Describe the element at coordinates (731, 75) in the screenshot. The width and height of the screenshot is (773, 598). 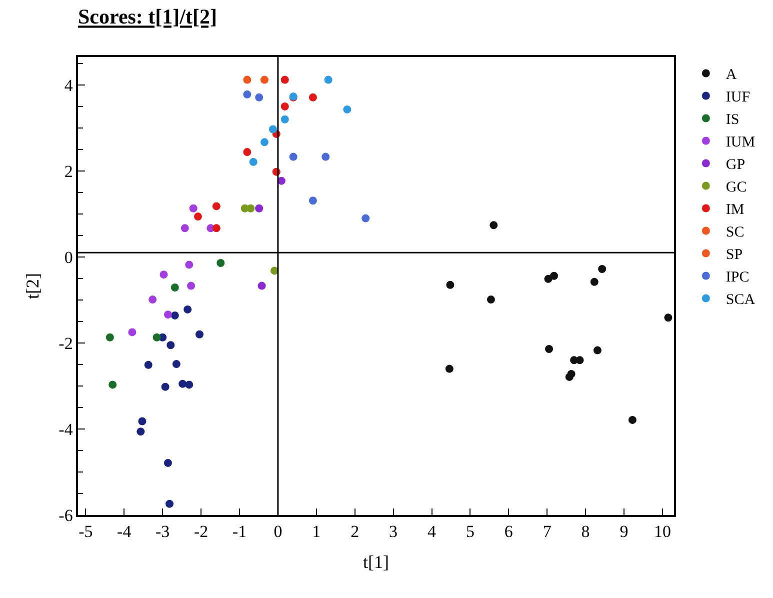
I see `legend-label: A` at that location.